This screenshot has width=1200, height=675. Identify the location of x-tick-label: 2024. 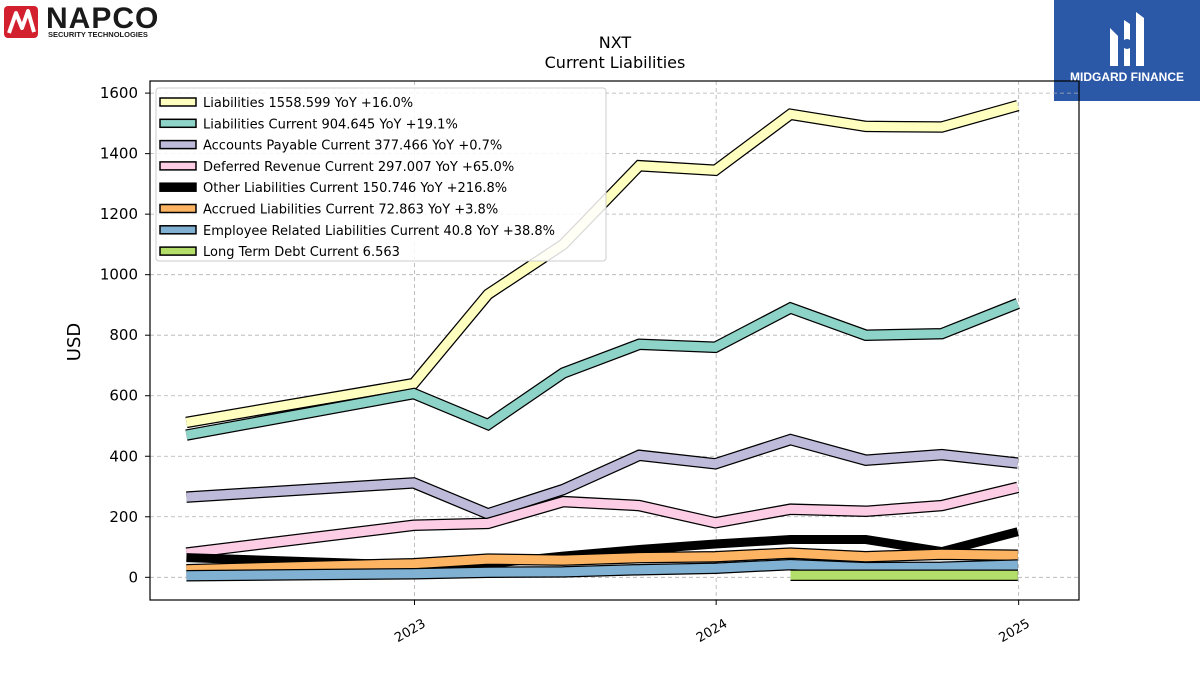
(712, 631).